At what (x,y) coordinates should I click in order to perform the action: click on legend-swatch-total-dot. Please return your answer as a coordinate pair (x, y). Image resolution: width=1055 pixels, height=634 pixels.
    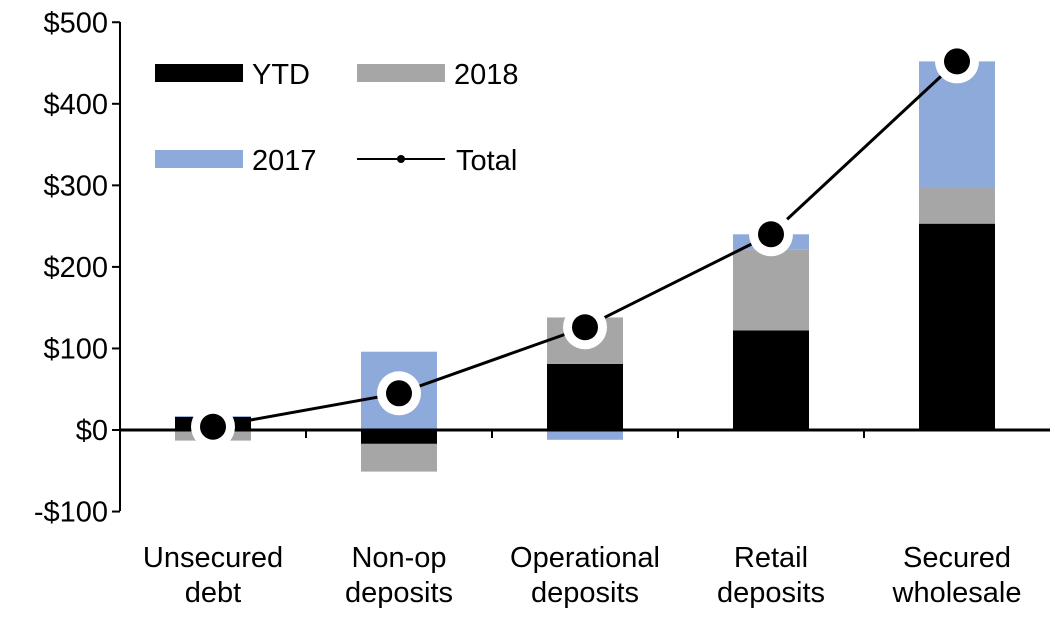
    Looking at the image, I should click on (401, 159).